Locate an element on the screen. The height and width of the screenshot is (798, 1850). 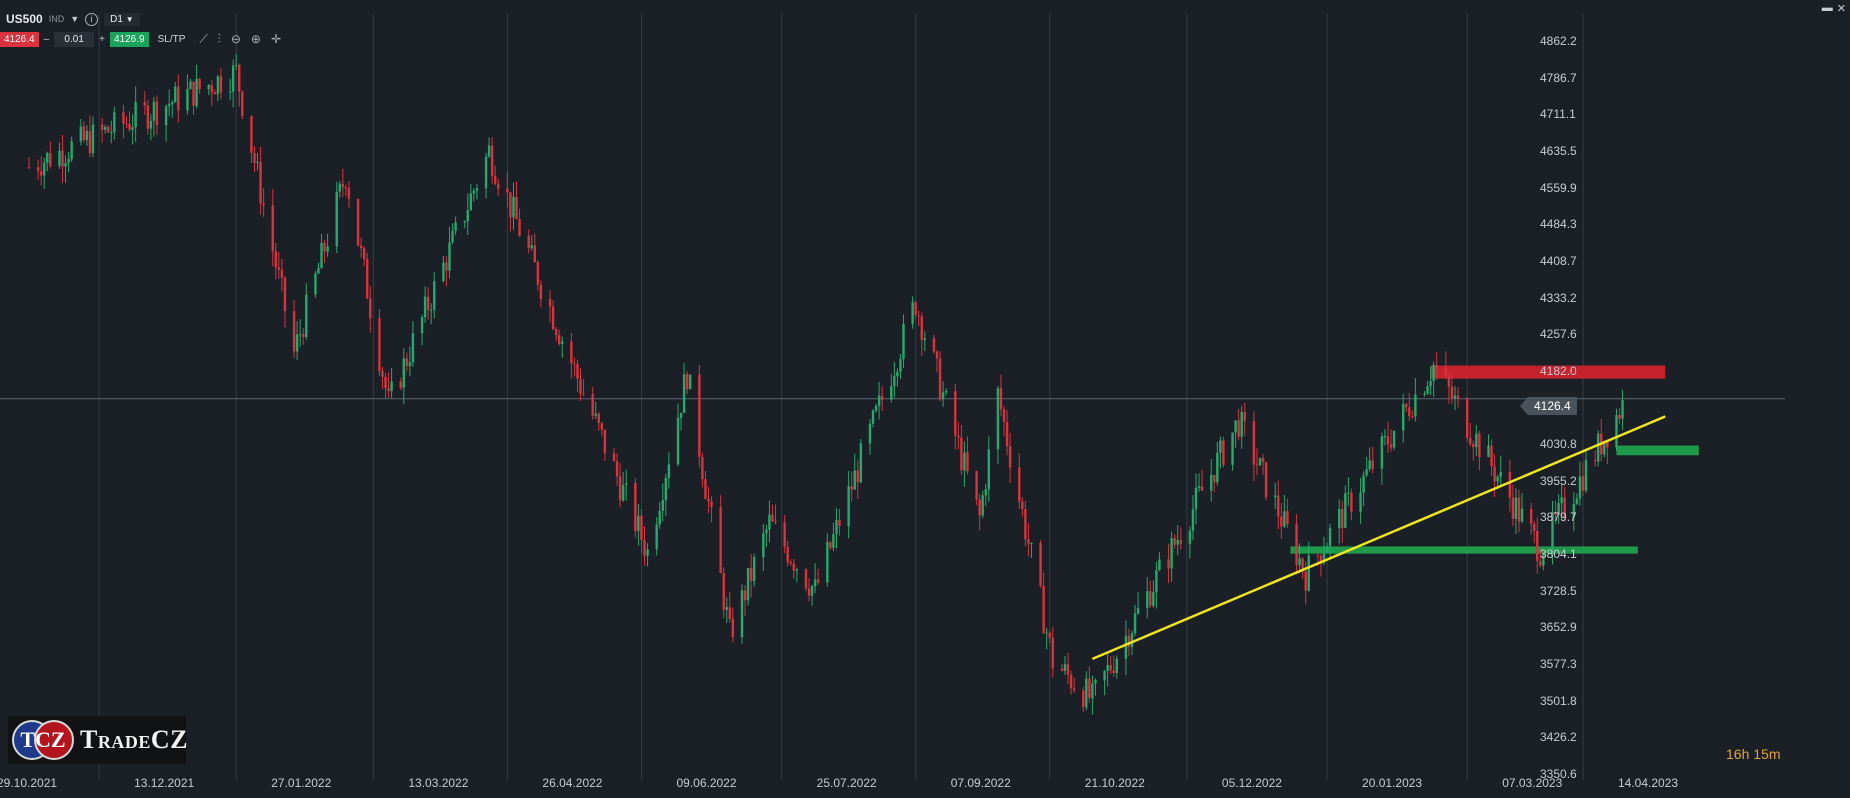
tradecz-logo: TCZ TradeCZ is located at coordinates (97, 740).